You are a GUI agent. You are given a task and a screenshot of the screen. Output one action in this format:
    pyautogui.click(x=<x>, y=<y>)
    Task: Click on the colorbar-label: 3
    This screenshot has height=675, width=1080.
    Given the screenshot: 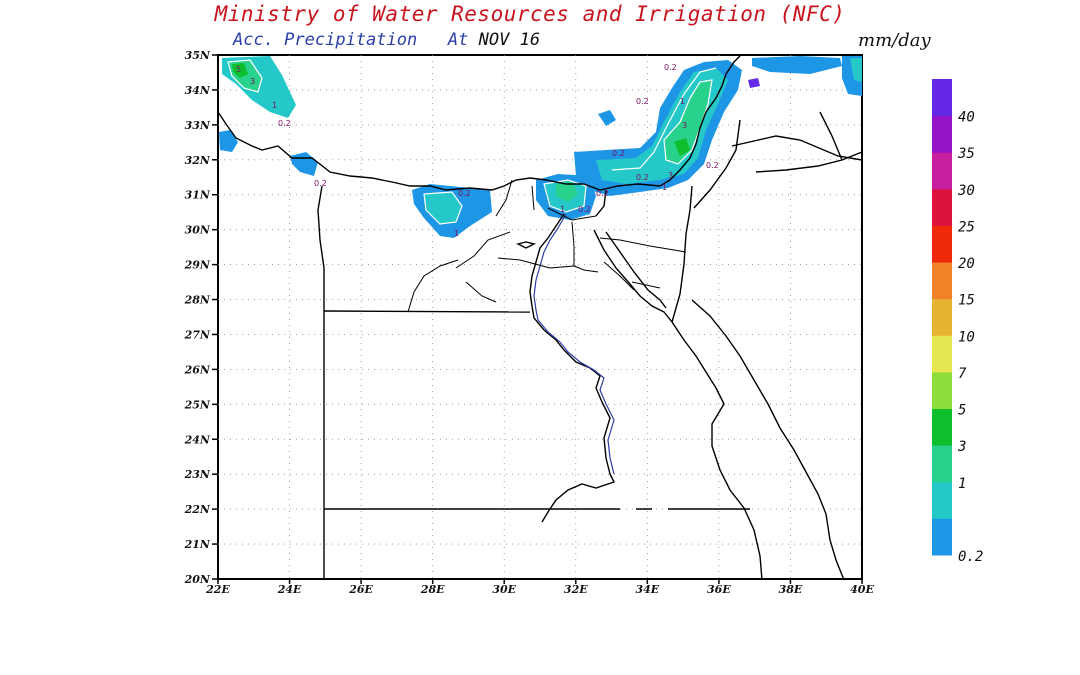 What is the action you would take?
    pyautogui.click(x=961, y=447)
    